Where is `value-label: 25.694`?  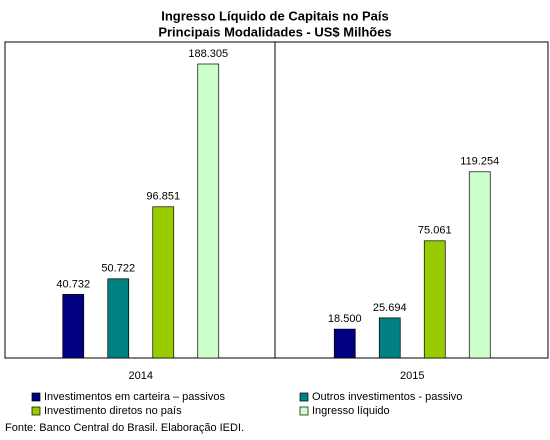 value-label: 25.694 is located at coordinates (390, 308).